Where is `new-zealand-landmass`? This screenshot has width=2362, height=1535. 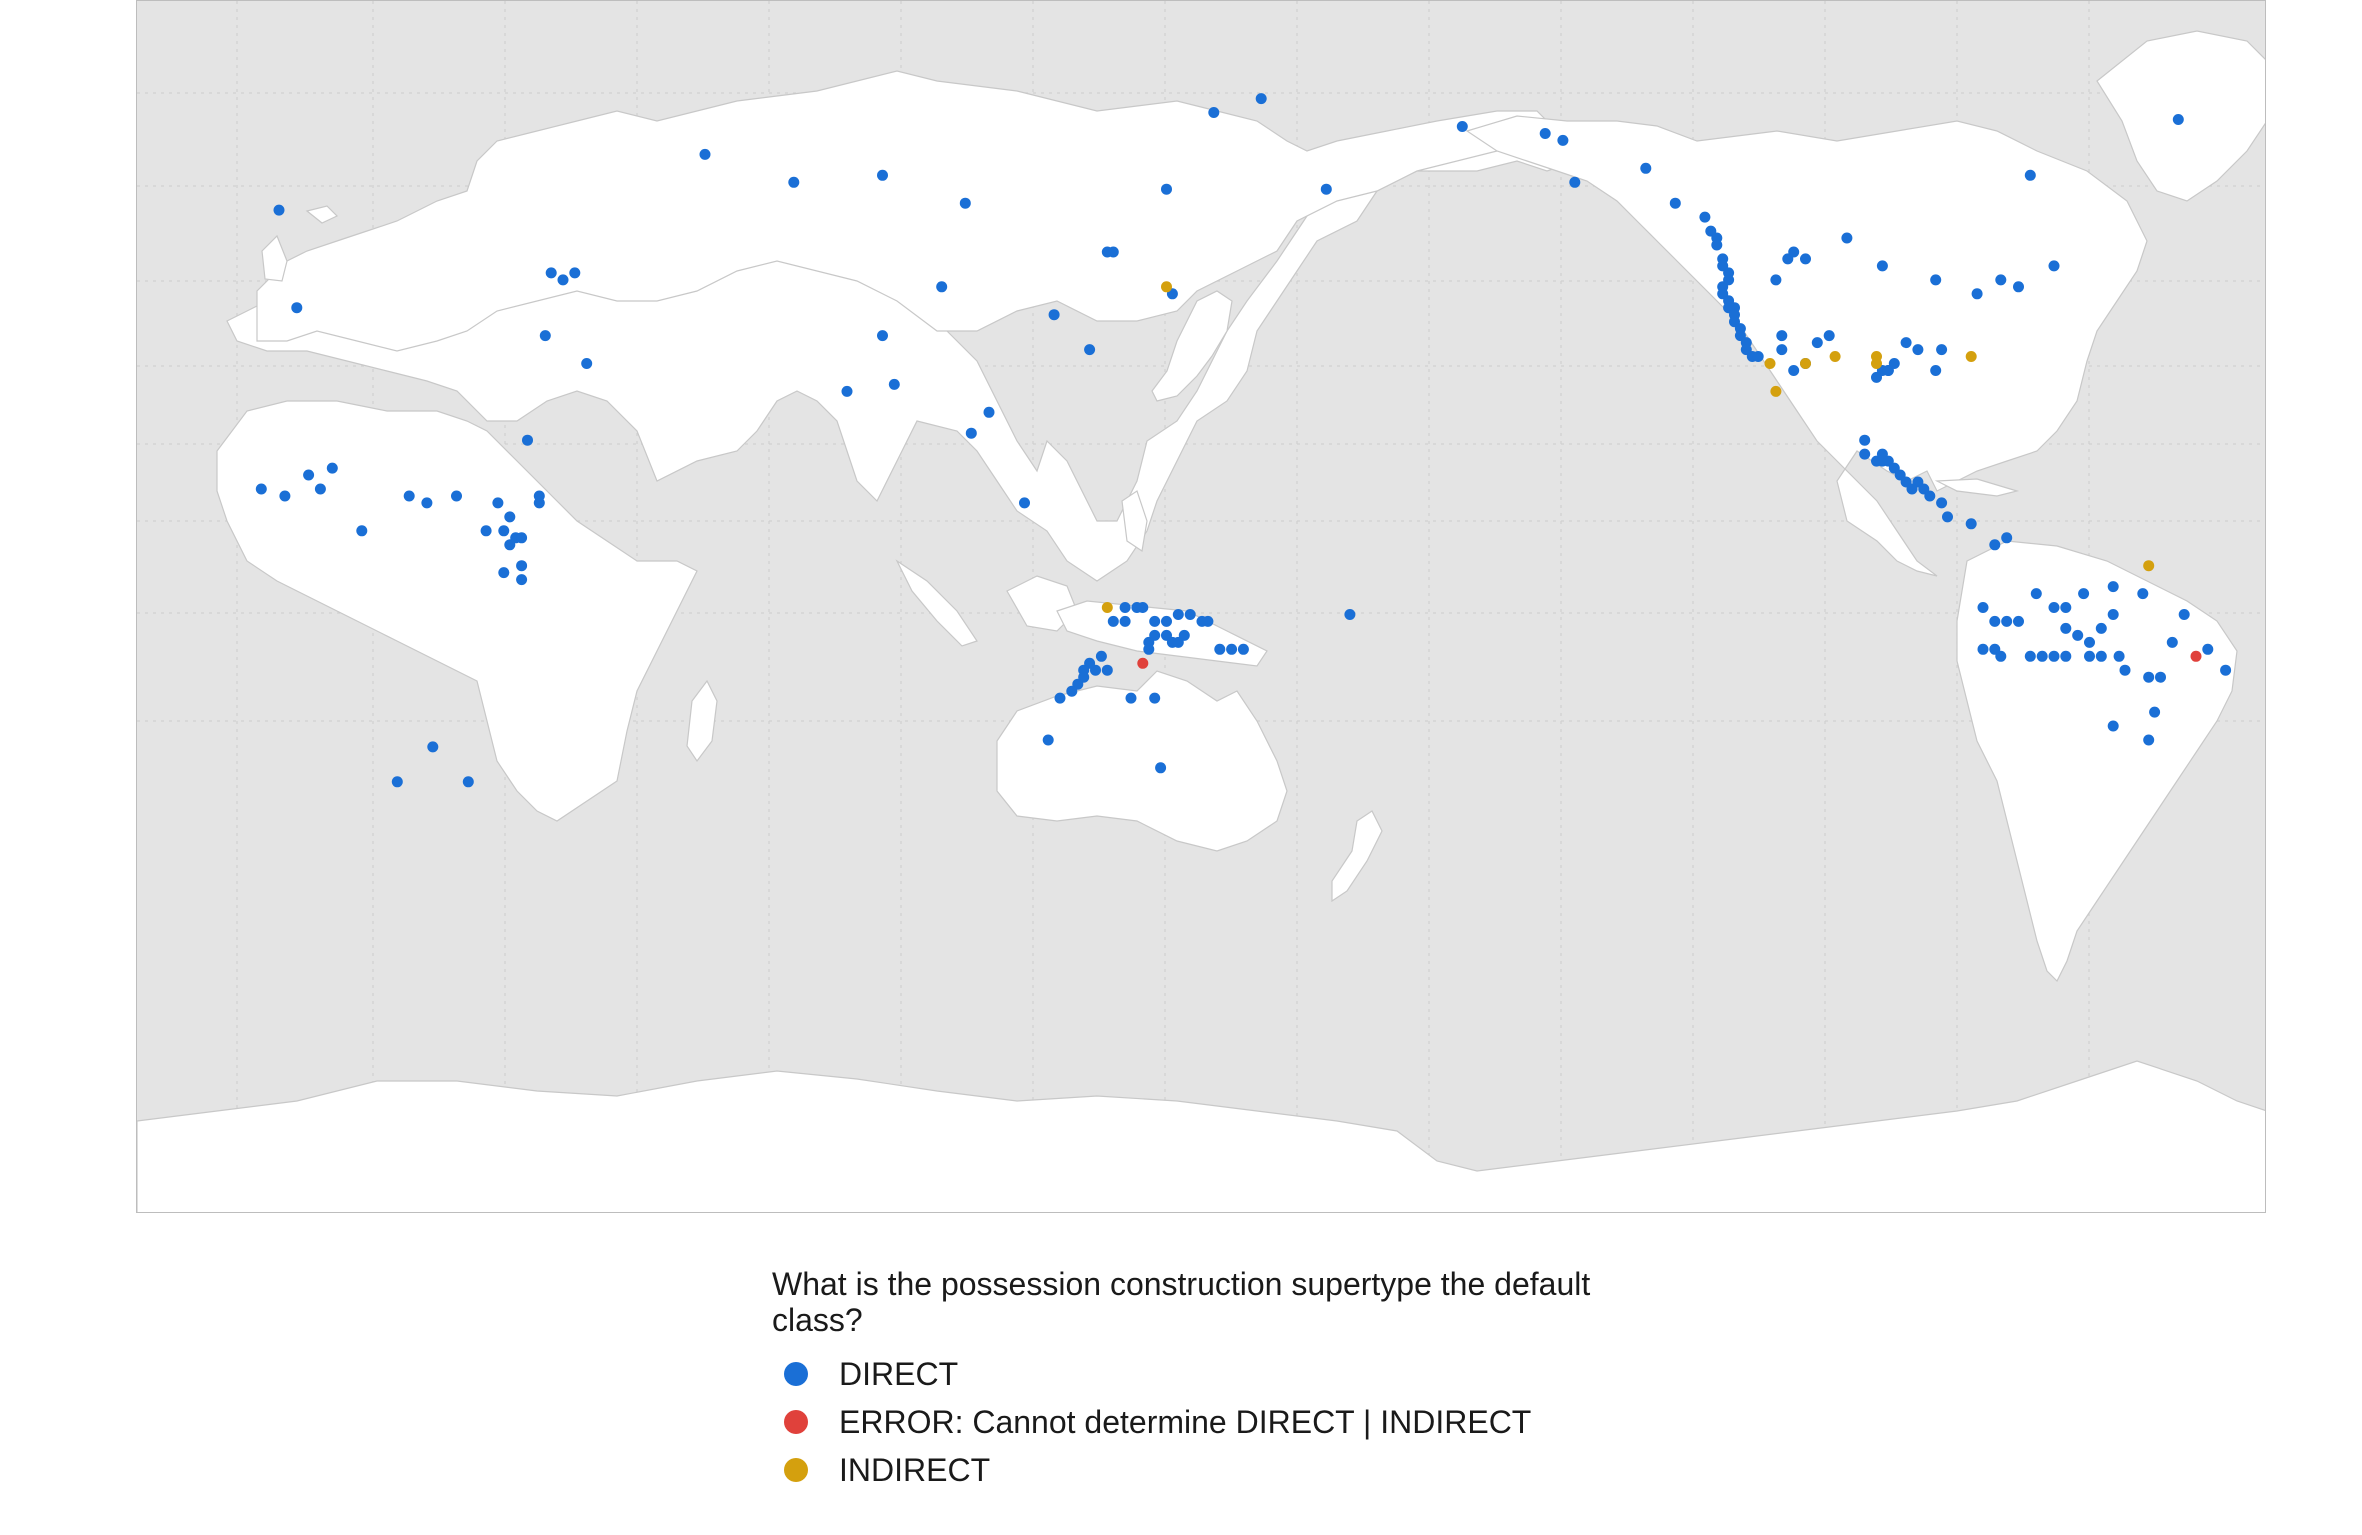 new-zealand-landmass is located at coordinates (1357, 856).